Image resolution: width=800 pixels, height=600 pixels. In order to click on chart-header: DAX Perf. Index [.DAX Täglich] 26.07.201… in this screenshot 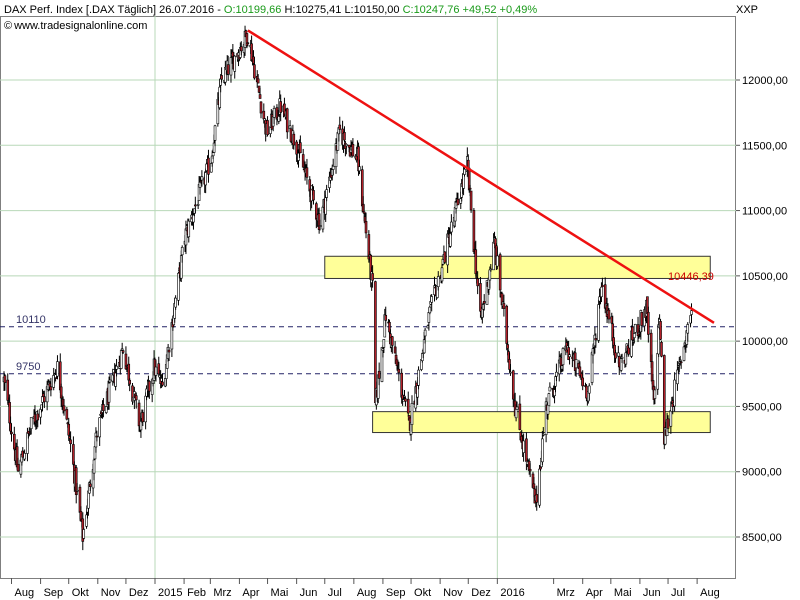, I will do `click(400, 18)`.